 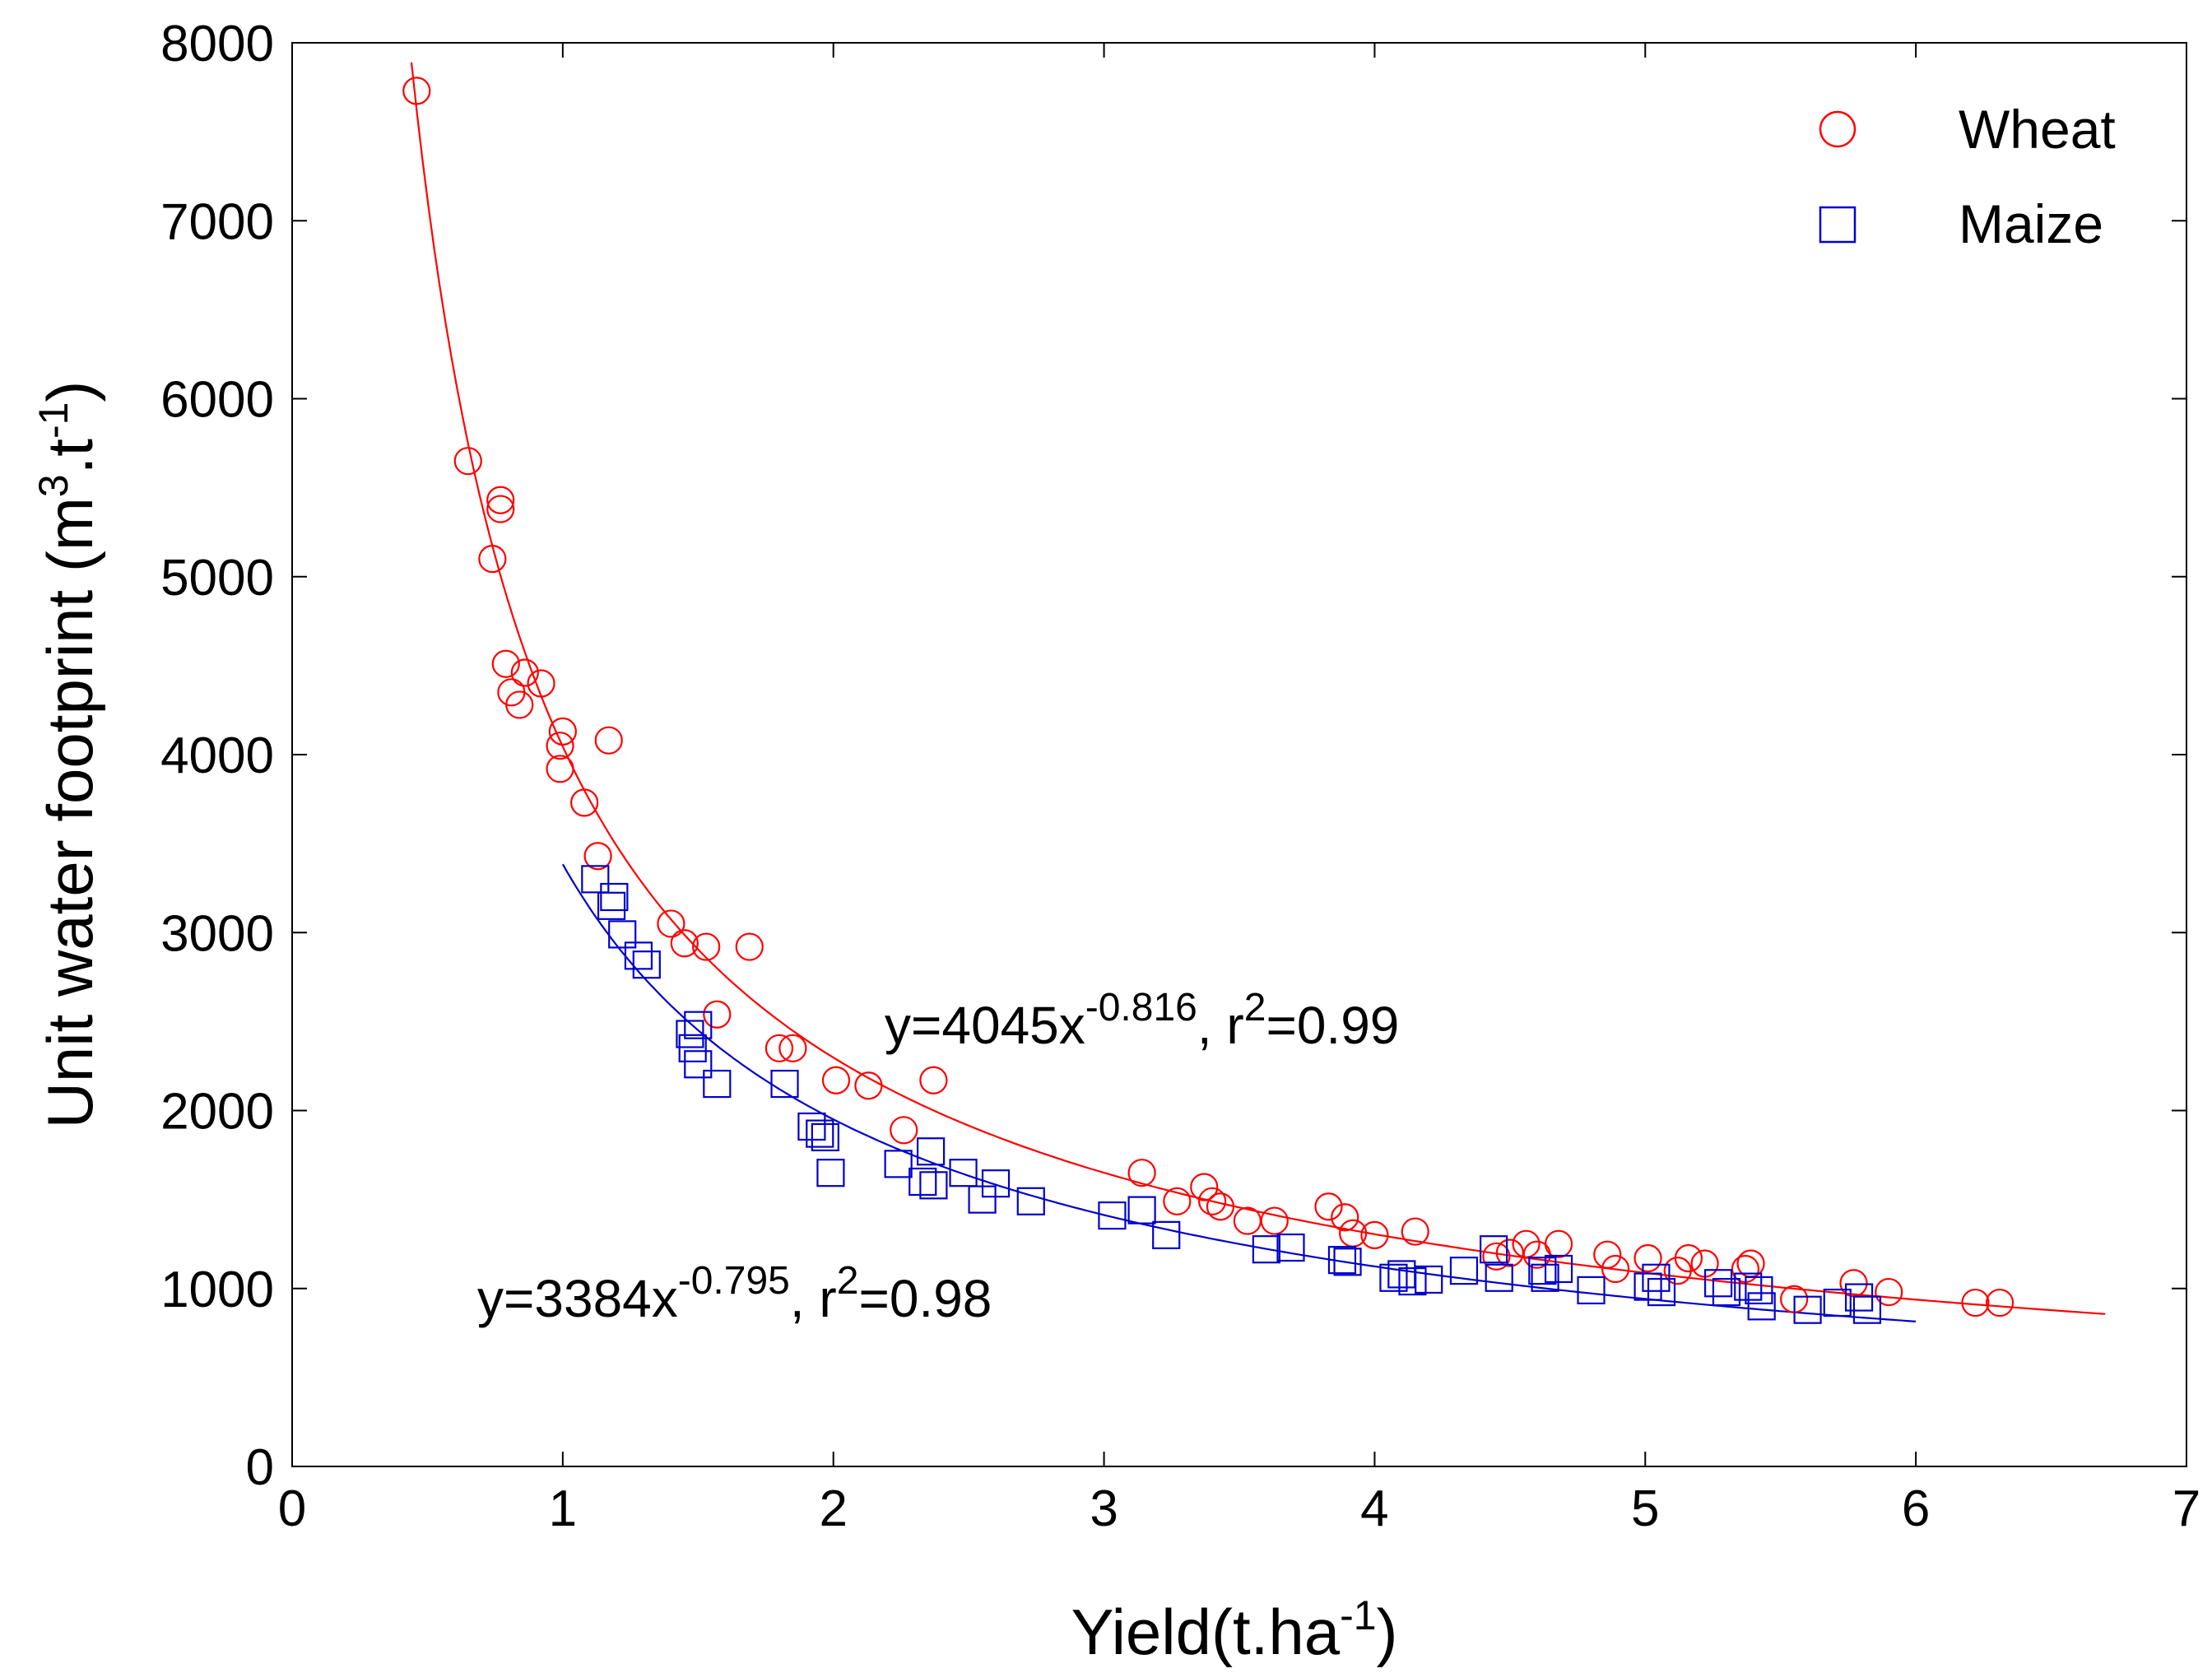 I want to click on y-tick-label: 5000, so click(x=217, y=578).